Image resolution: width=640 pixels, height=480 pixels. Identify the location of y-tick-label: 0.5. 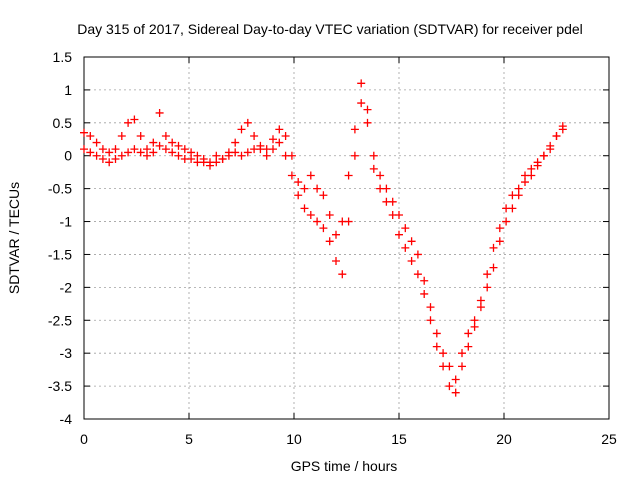
(63, 123).